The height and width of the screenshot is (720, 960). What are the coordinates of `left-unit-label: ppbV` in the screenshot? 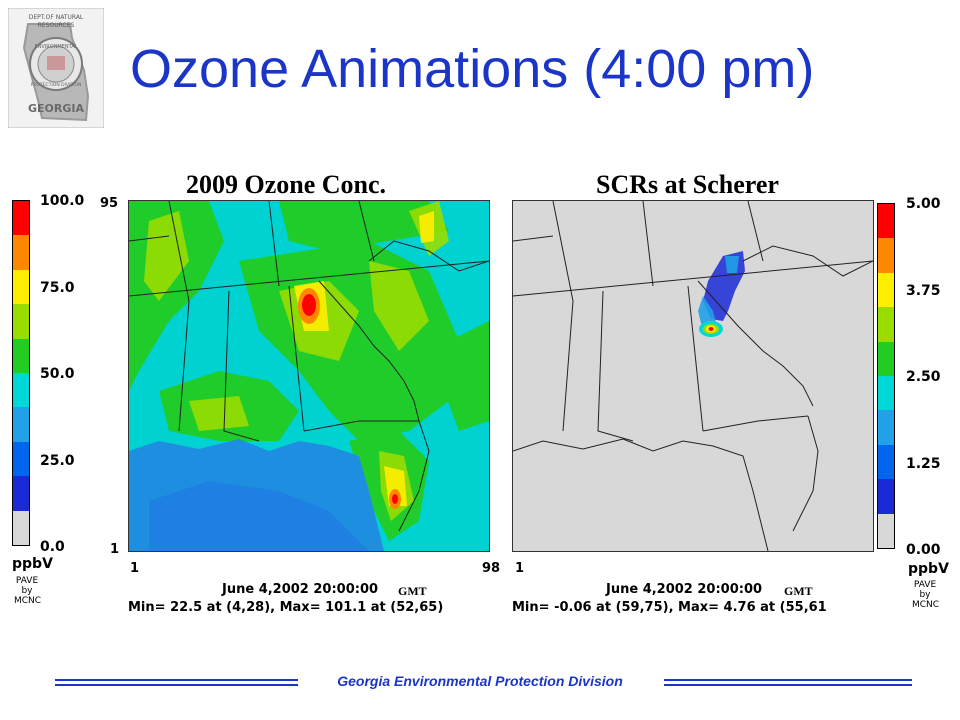 It's located at (32, 564).